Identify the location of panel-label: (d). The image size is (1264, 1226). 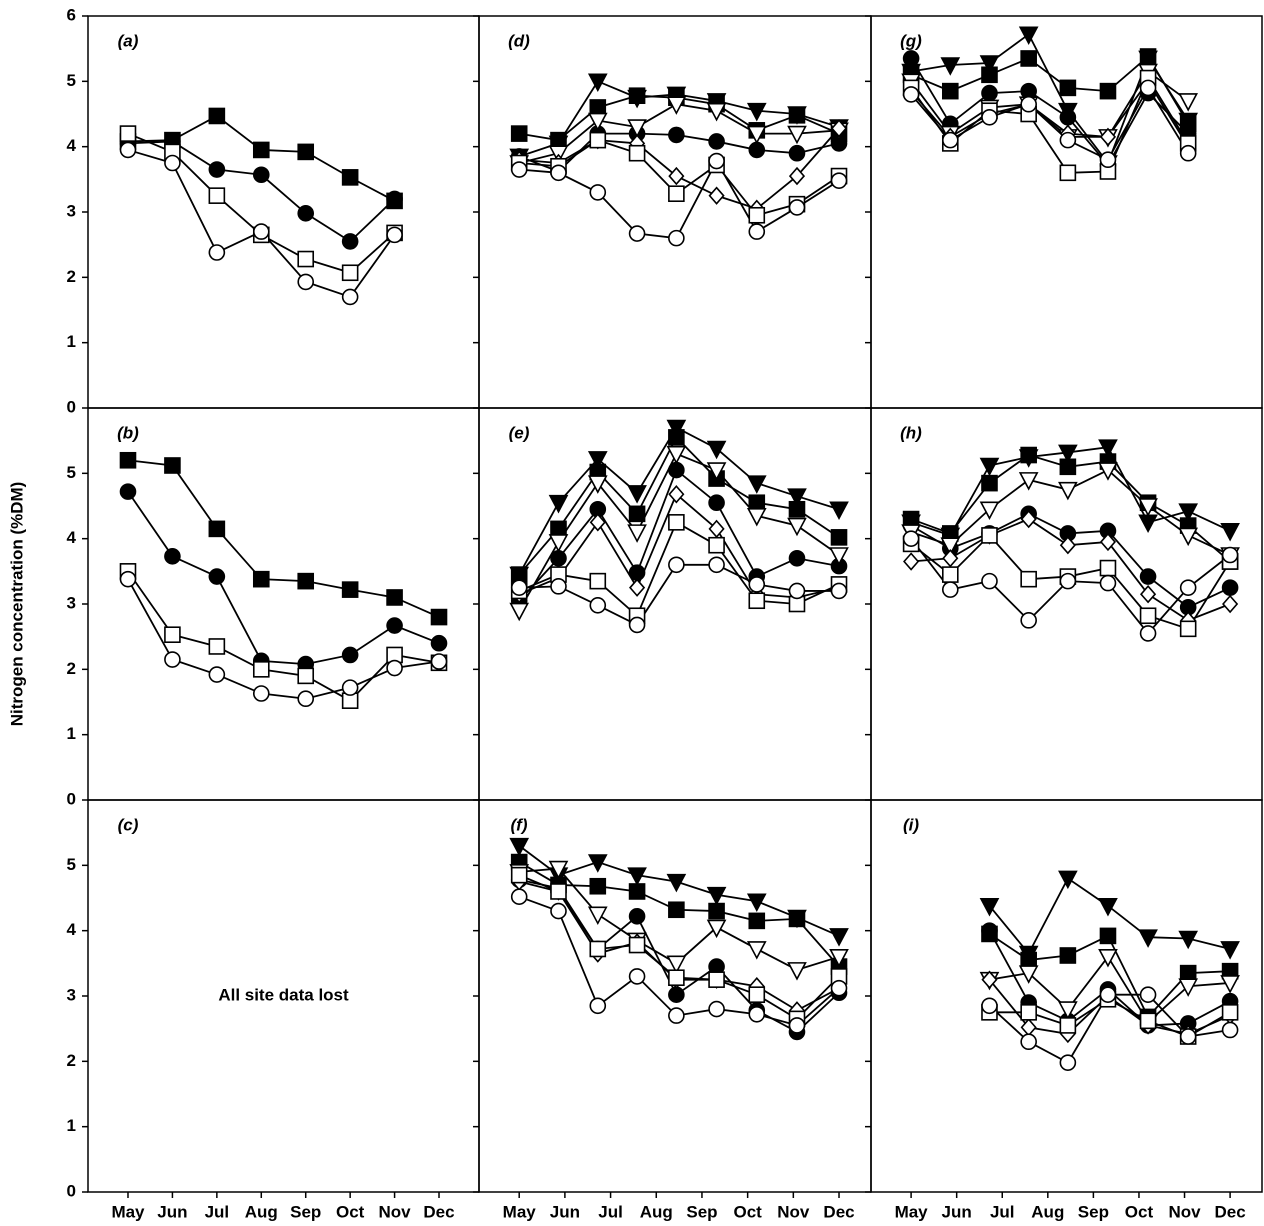
(519, 40).